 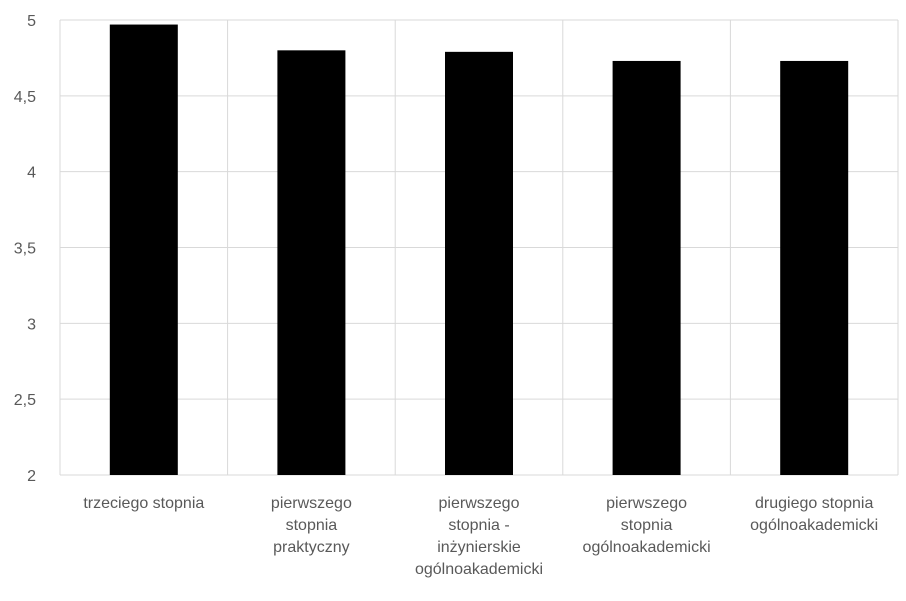 I want to click on x-category-label: drugiego stopnia ogólnoakademicki, so click(x=814, y=514).